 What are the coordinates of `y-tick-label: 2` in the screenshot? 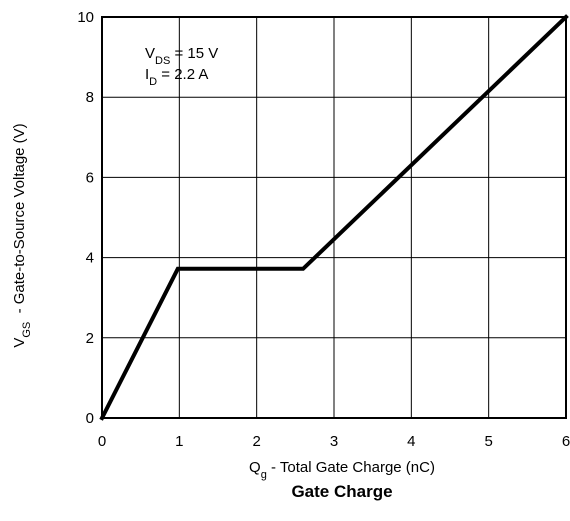 It's located at (90, 338).